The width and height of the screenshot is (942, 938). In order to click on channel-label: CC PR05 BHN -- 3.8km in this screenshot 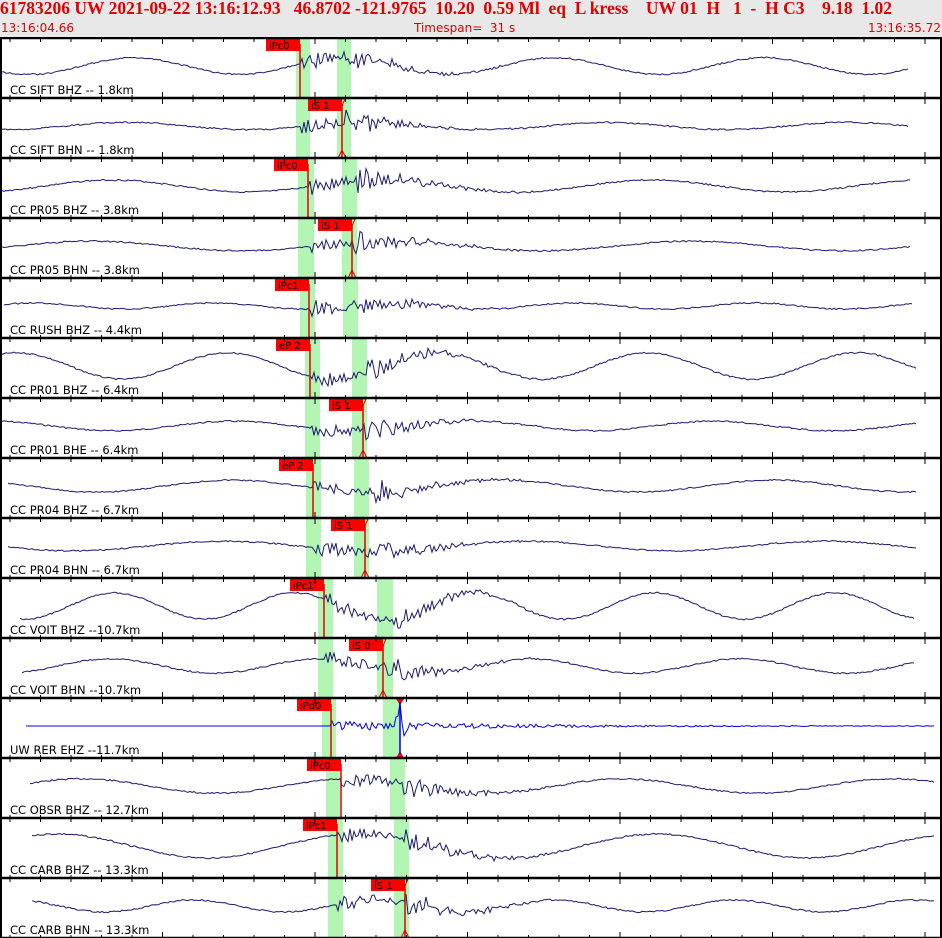, I will do `click(75, 270)`.